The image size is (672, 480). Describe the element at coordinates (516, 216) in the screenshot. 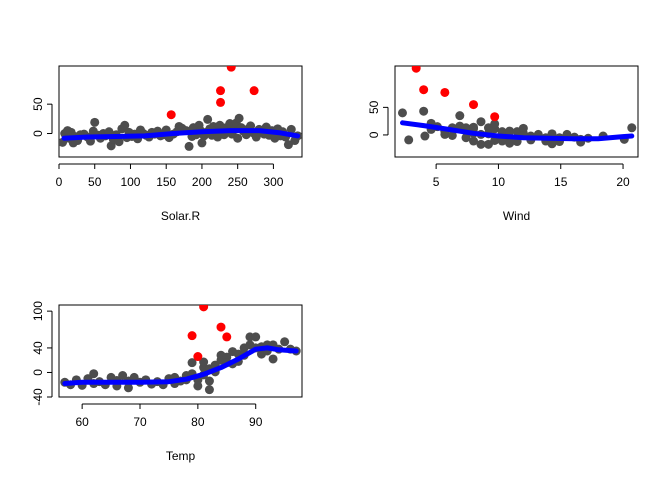

I see `x-axis-label: Wind` at that location.